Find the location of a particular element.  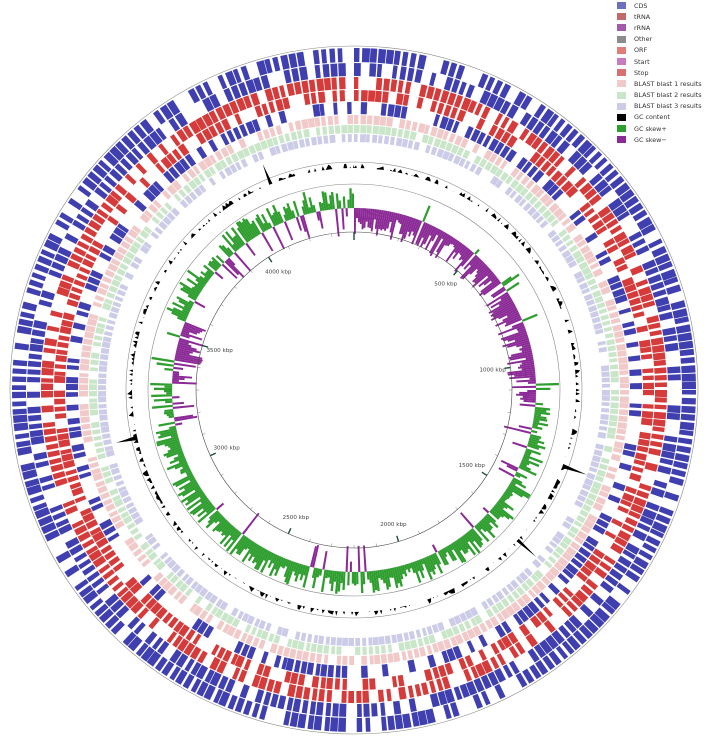

legend-label: BLAST blast 1 results is located at coordinates (668, 83).